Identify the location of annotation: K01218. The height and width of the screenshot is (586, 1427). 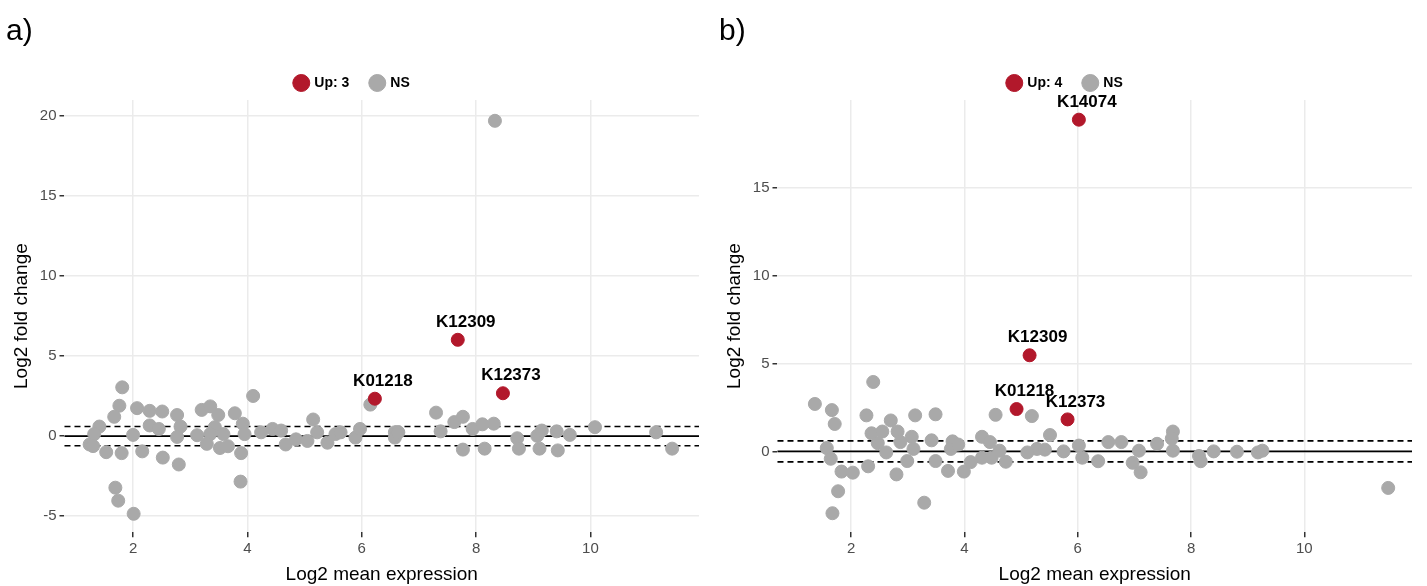
(383, 380).